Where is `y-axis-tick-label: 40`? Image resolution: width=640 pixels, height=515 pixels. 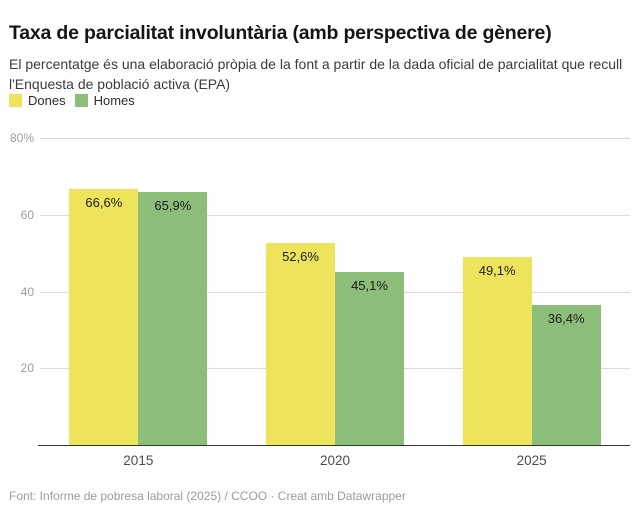 y-axis-tick-label: 40 is located at coordinates (27, 291).